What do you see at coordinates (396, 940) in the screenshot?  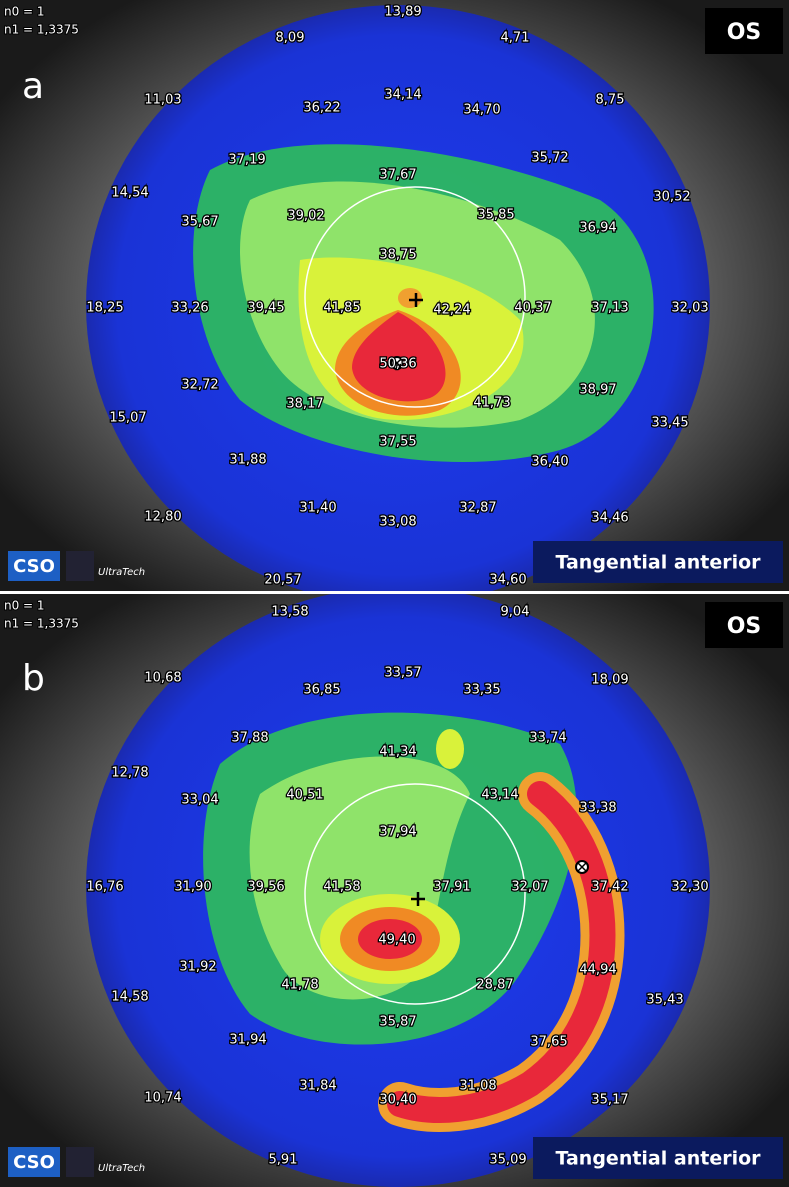 I see `reading: 49,40` at bounding box center [396, 940].